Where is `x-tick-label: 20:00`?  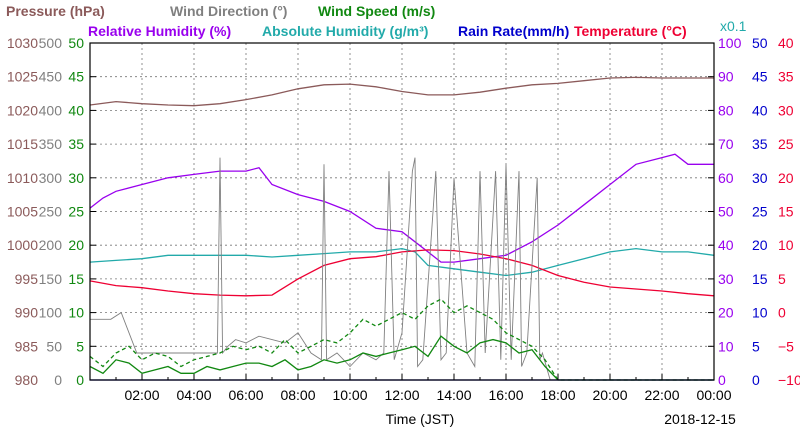
x-tick-label: 20:00 is located at coordinates (609, 395).